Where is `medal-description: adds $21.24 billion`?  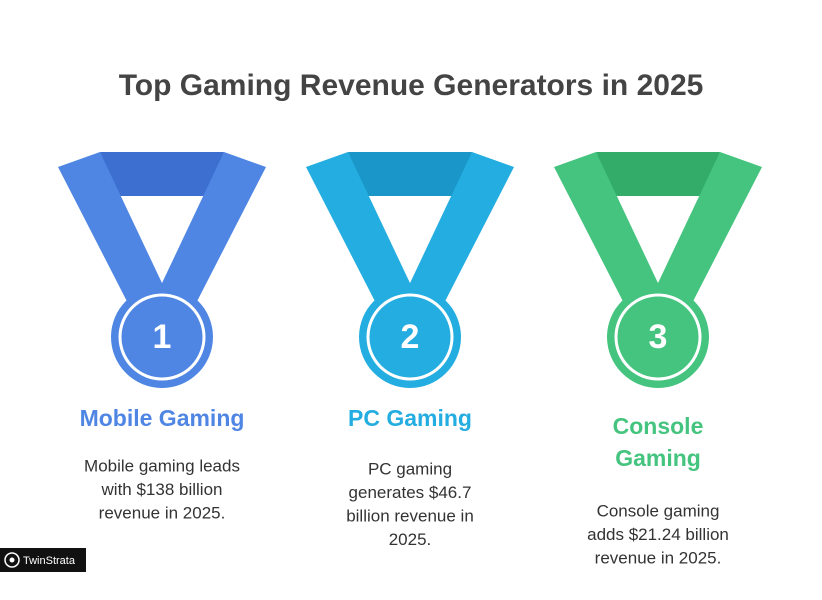
medal-description: adds $21.24 billion is located at coordinates (658, 534).